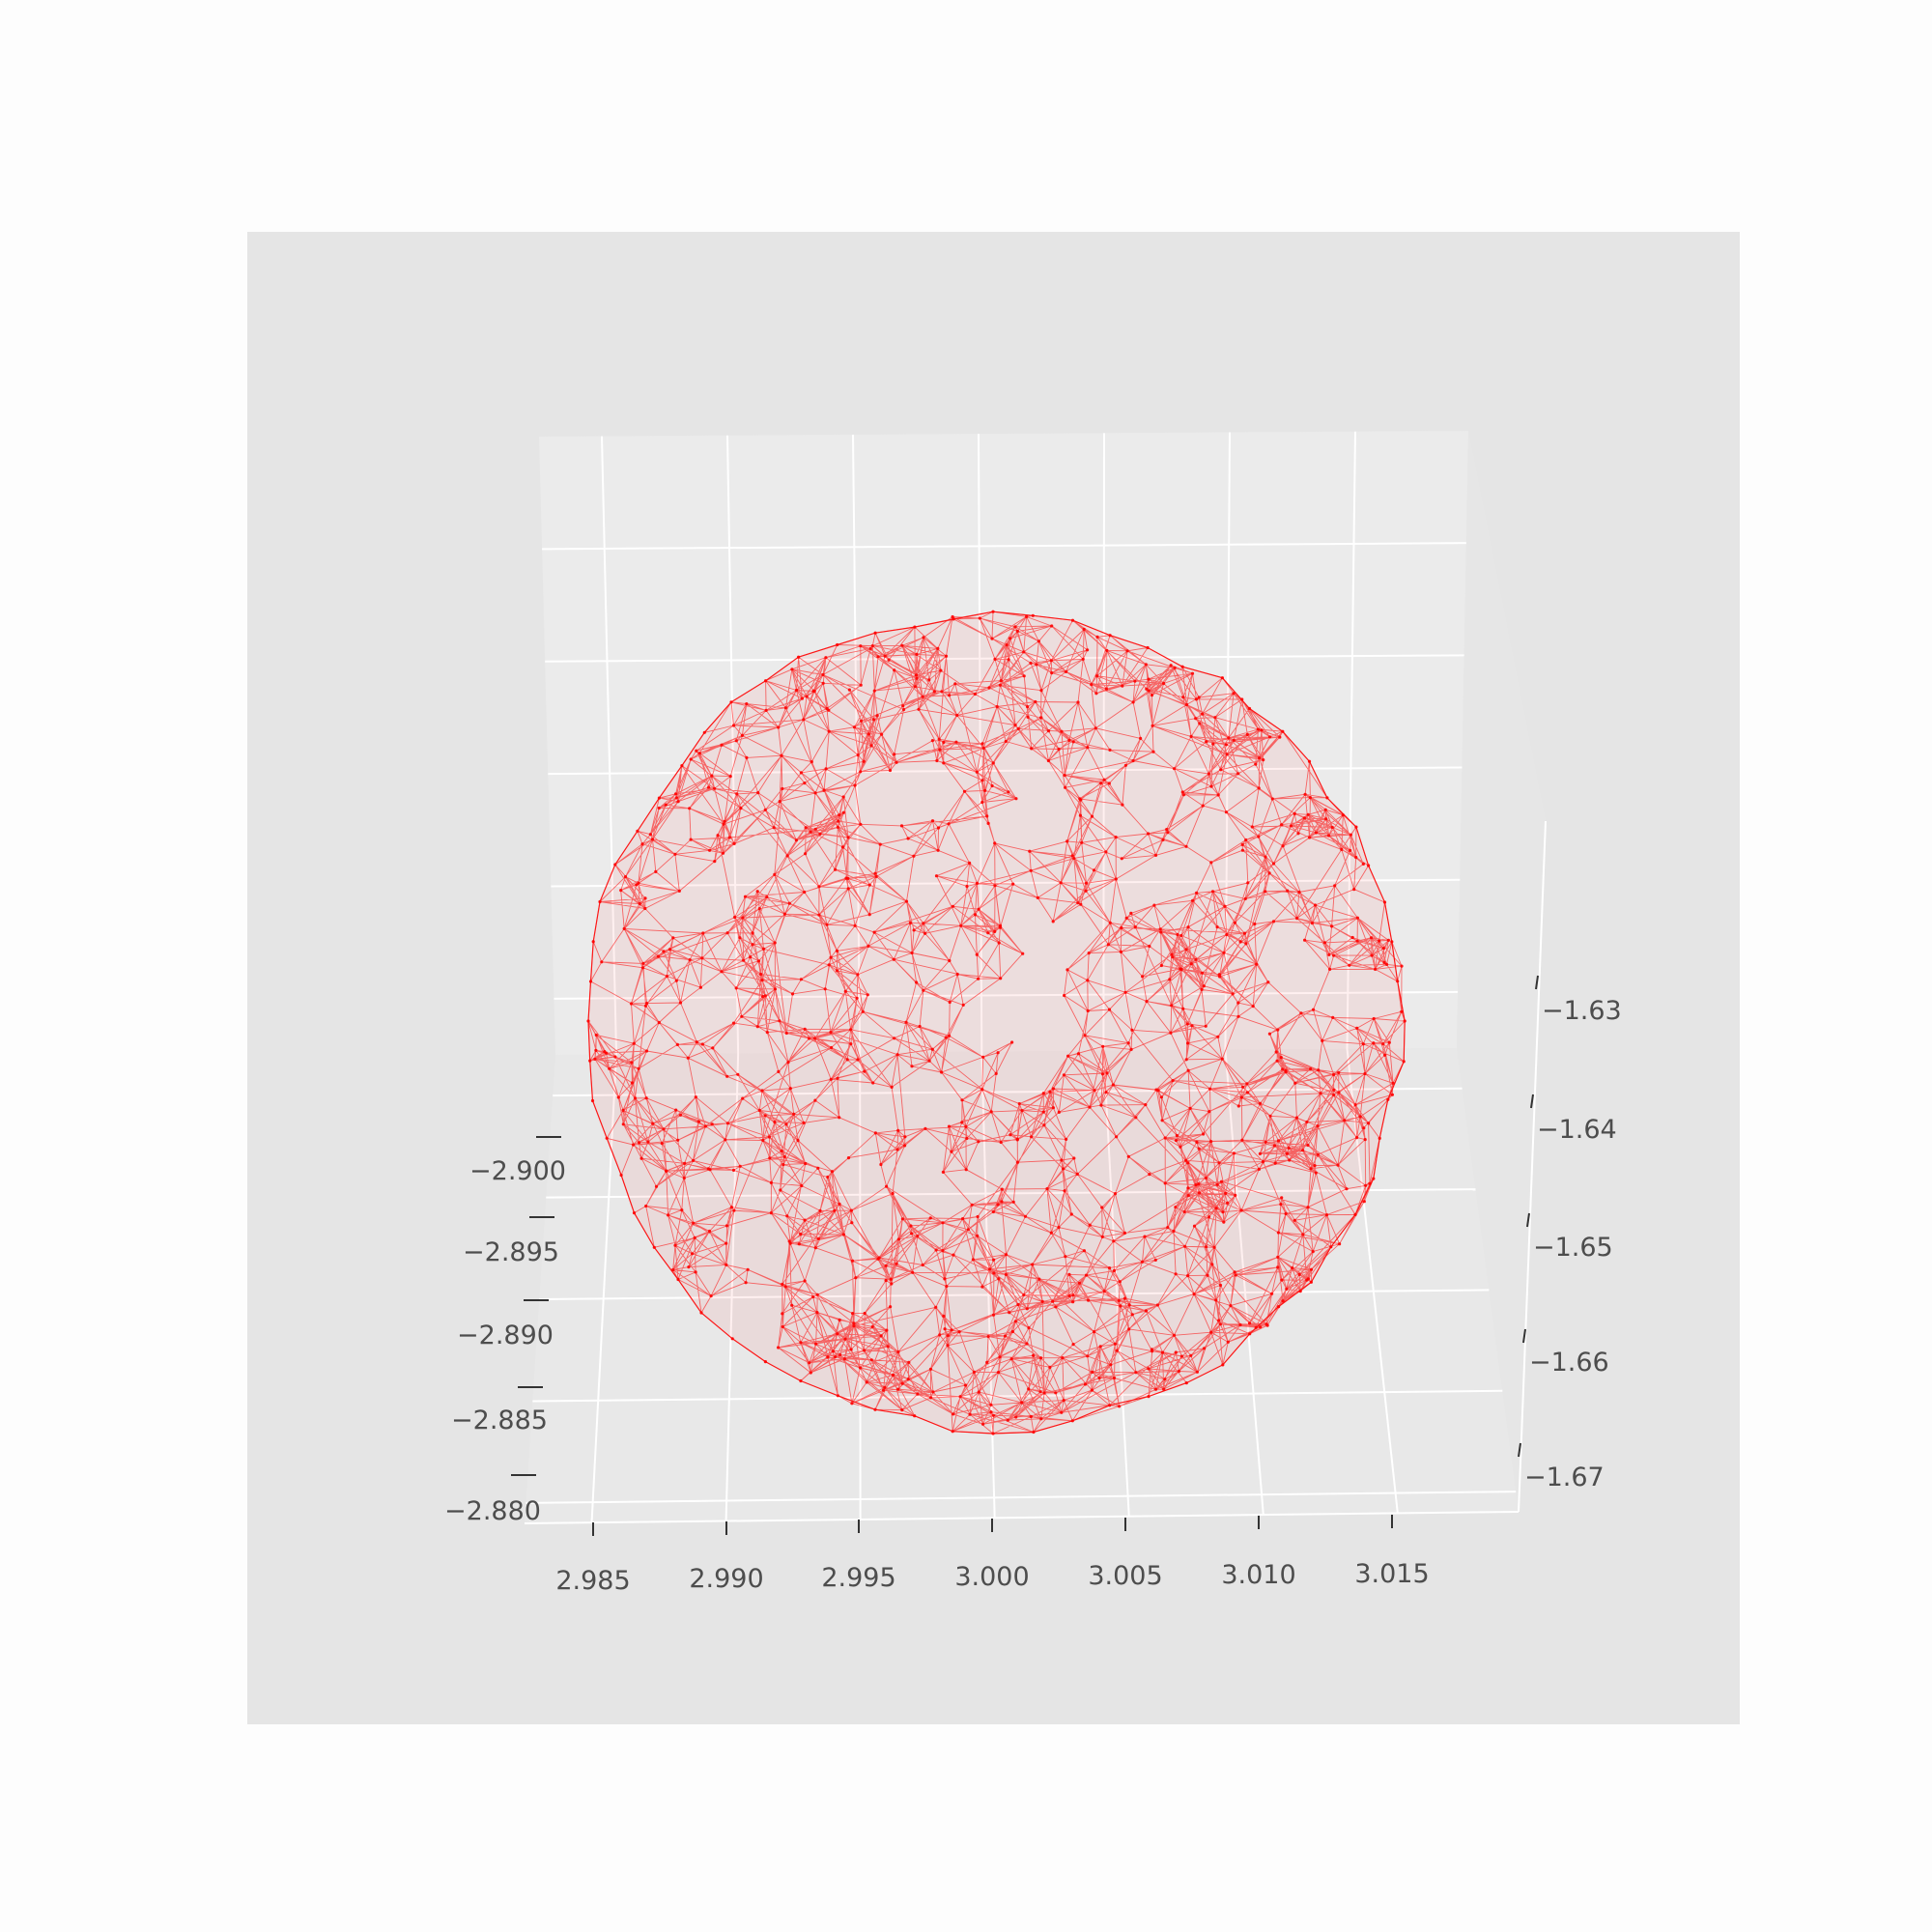 Image resolution: width=1932 pixels, height=1932 pixels. I want to click on z-axis-line, so click(1532, 1166).